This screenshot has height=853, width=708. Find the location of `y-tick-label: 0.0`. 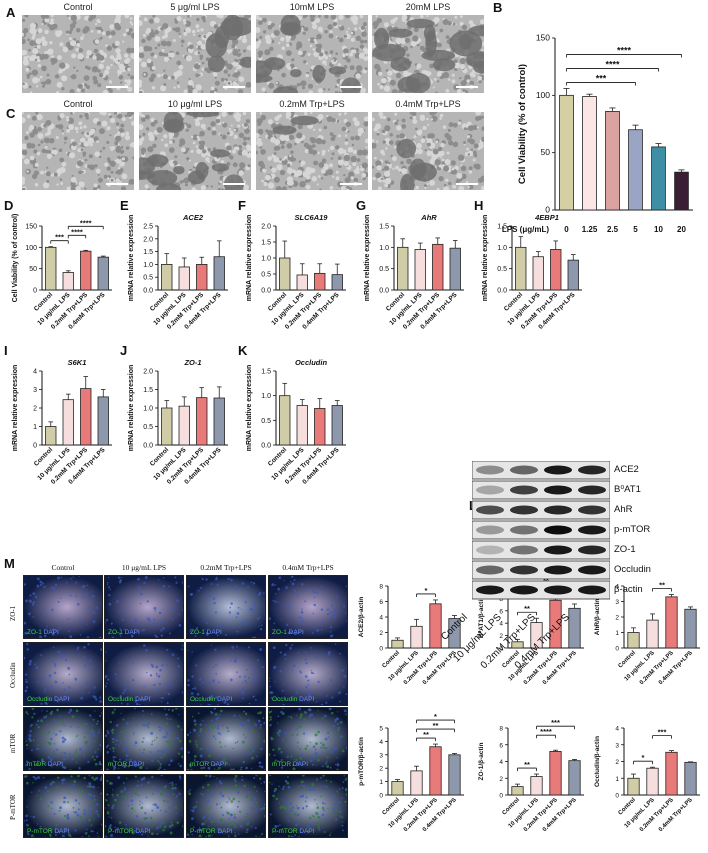

y-tick-label: 0.0 is located at coordinates (384, 291).